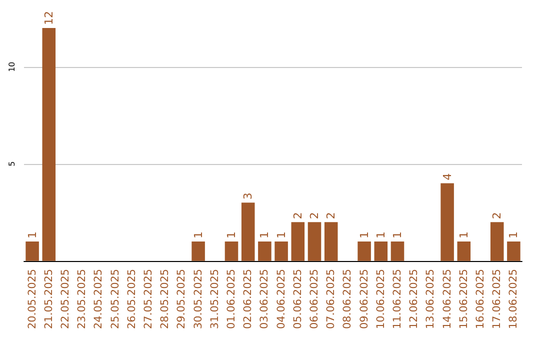  I want to click on x-tick-label: 09.06.2025, so click(364, 299).